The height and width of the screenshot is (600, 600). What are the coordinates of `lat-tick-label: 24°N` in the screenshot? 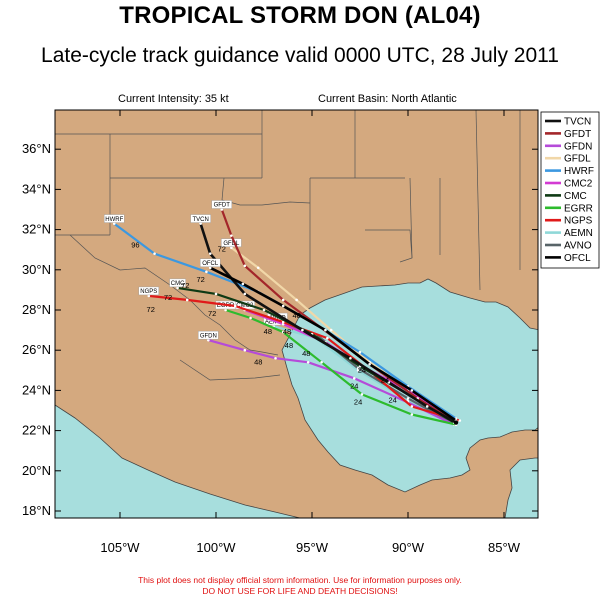 It's located at (36, 389).